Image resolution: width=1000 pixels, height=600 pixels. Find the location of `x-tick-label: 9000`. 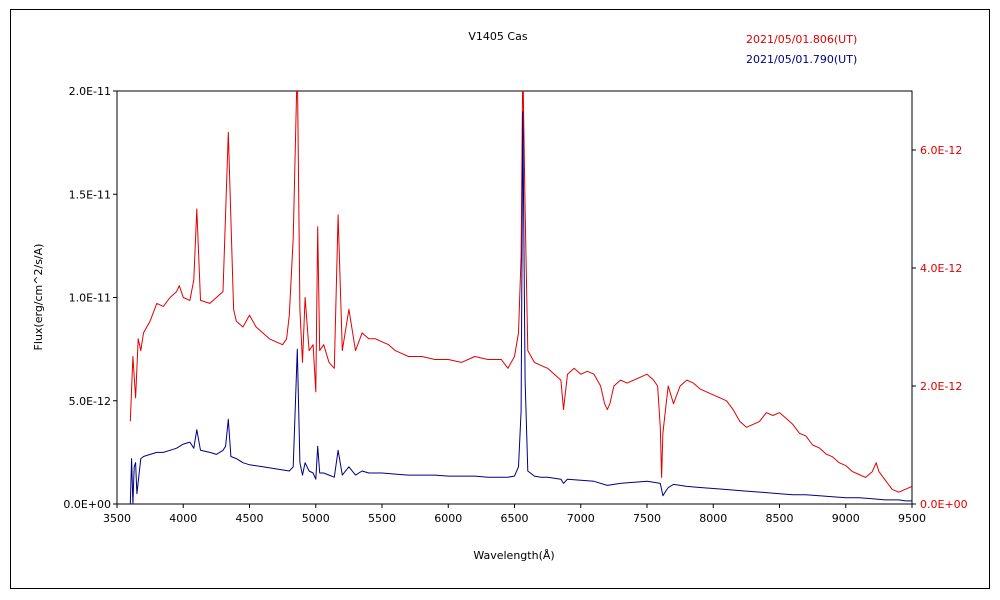

x-tick-label: 9000 is located at coordinates (846, 518).